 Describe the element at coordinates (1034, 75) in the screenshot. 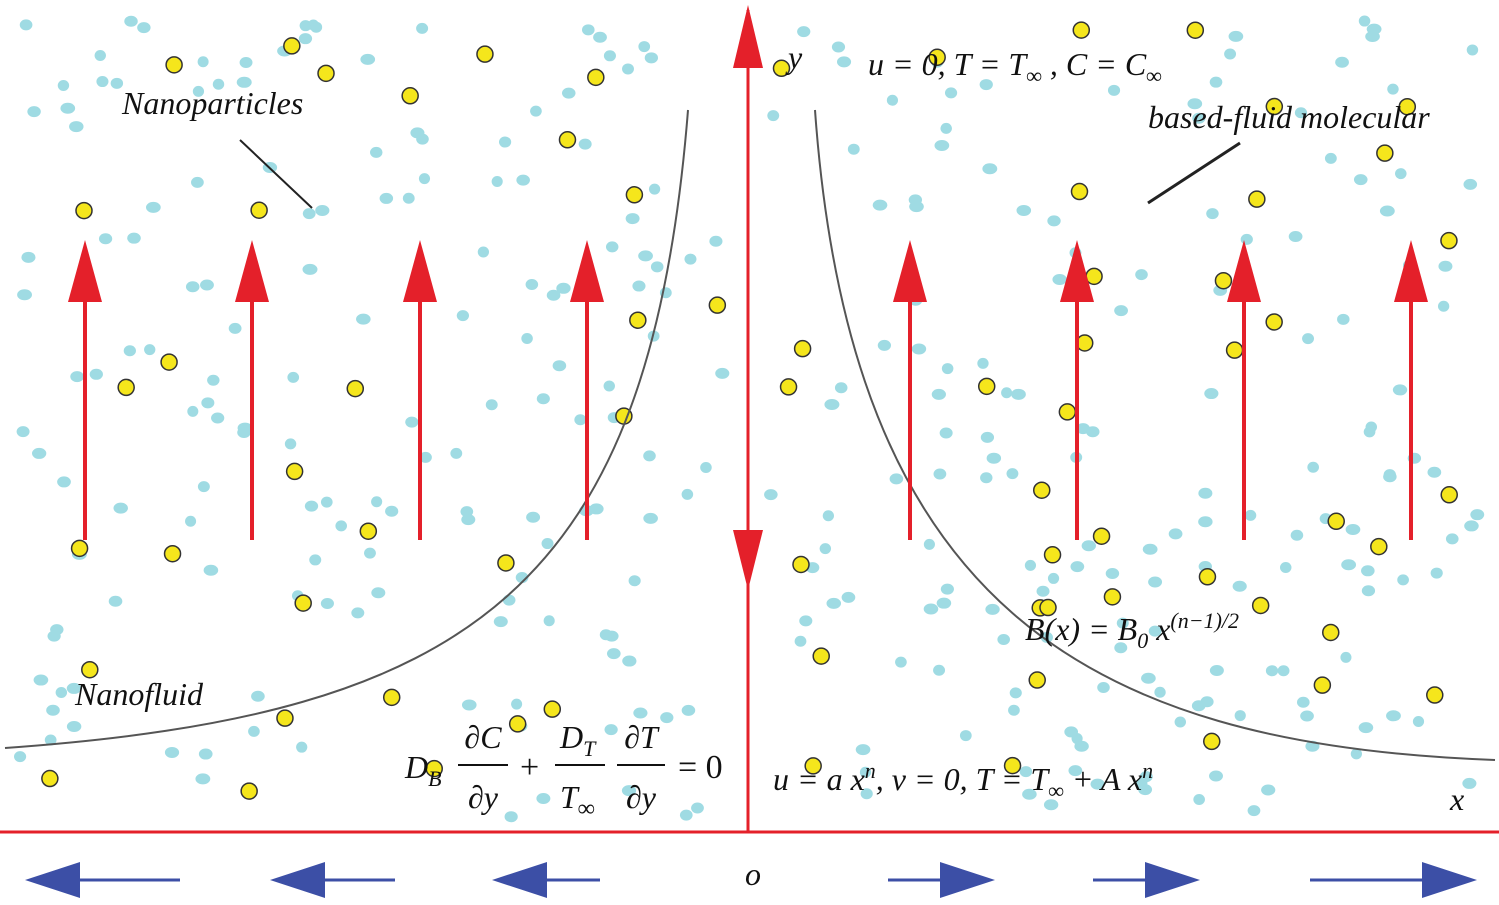

I see `subscript: ∞` at that location.